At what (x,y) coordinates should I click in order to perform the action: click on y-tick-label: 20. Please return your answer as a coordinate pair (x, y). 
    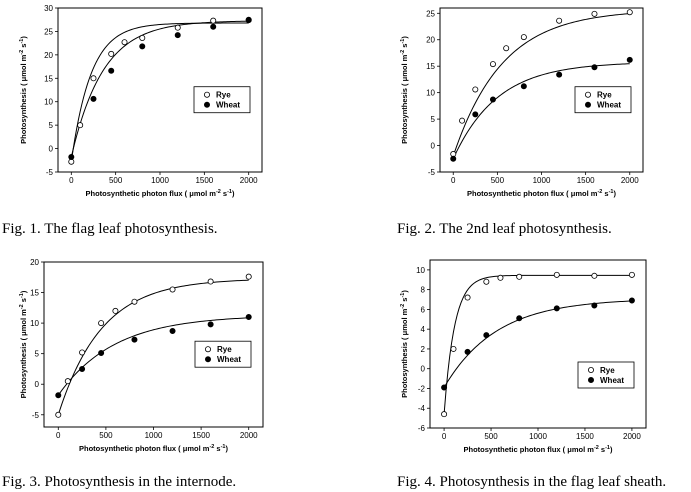
    Looking at the image, I should click on (48, 55).